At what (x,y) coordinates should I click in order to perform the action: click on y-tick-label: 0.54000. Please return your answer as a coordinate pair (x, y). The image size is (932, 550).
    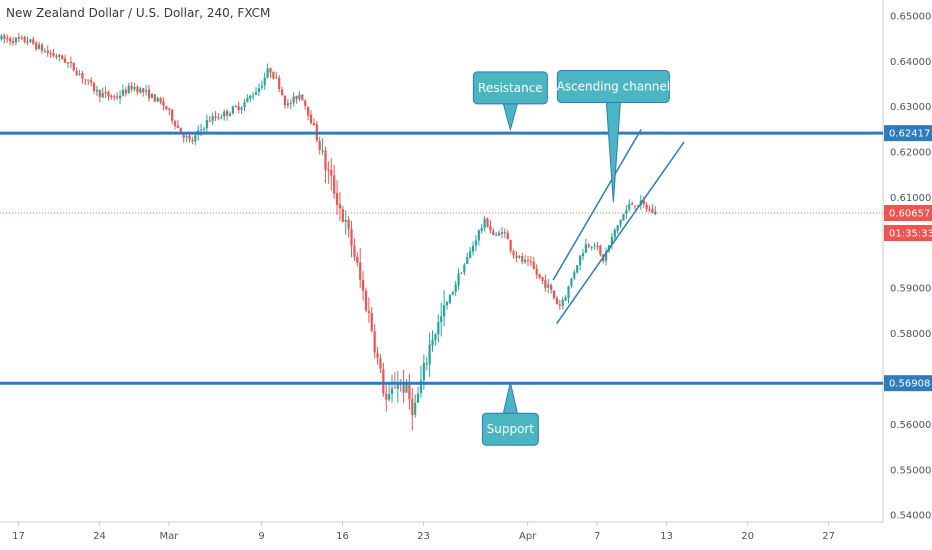
    Looking at the image, I should click on (910, 516).